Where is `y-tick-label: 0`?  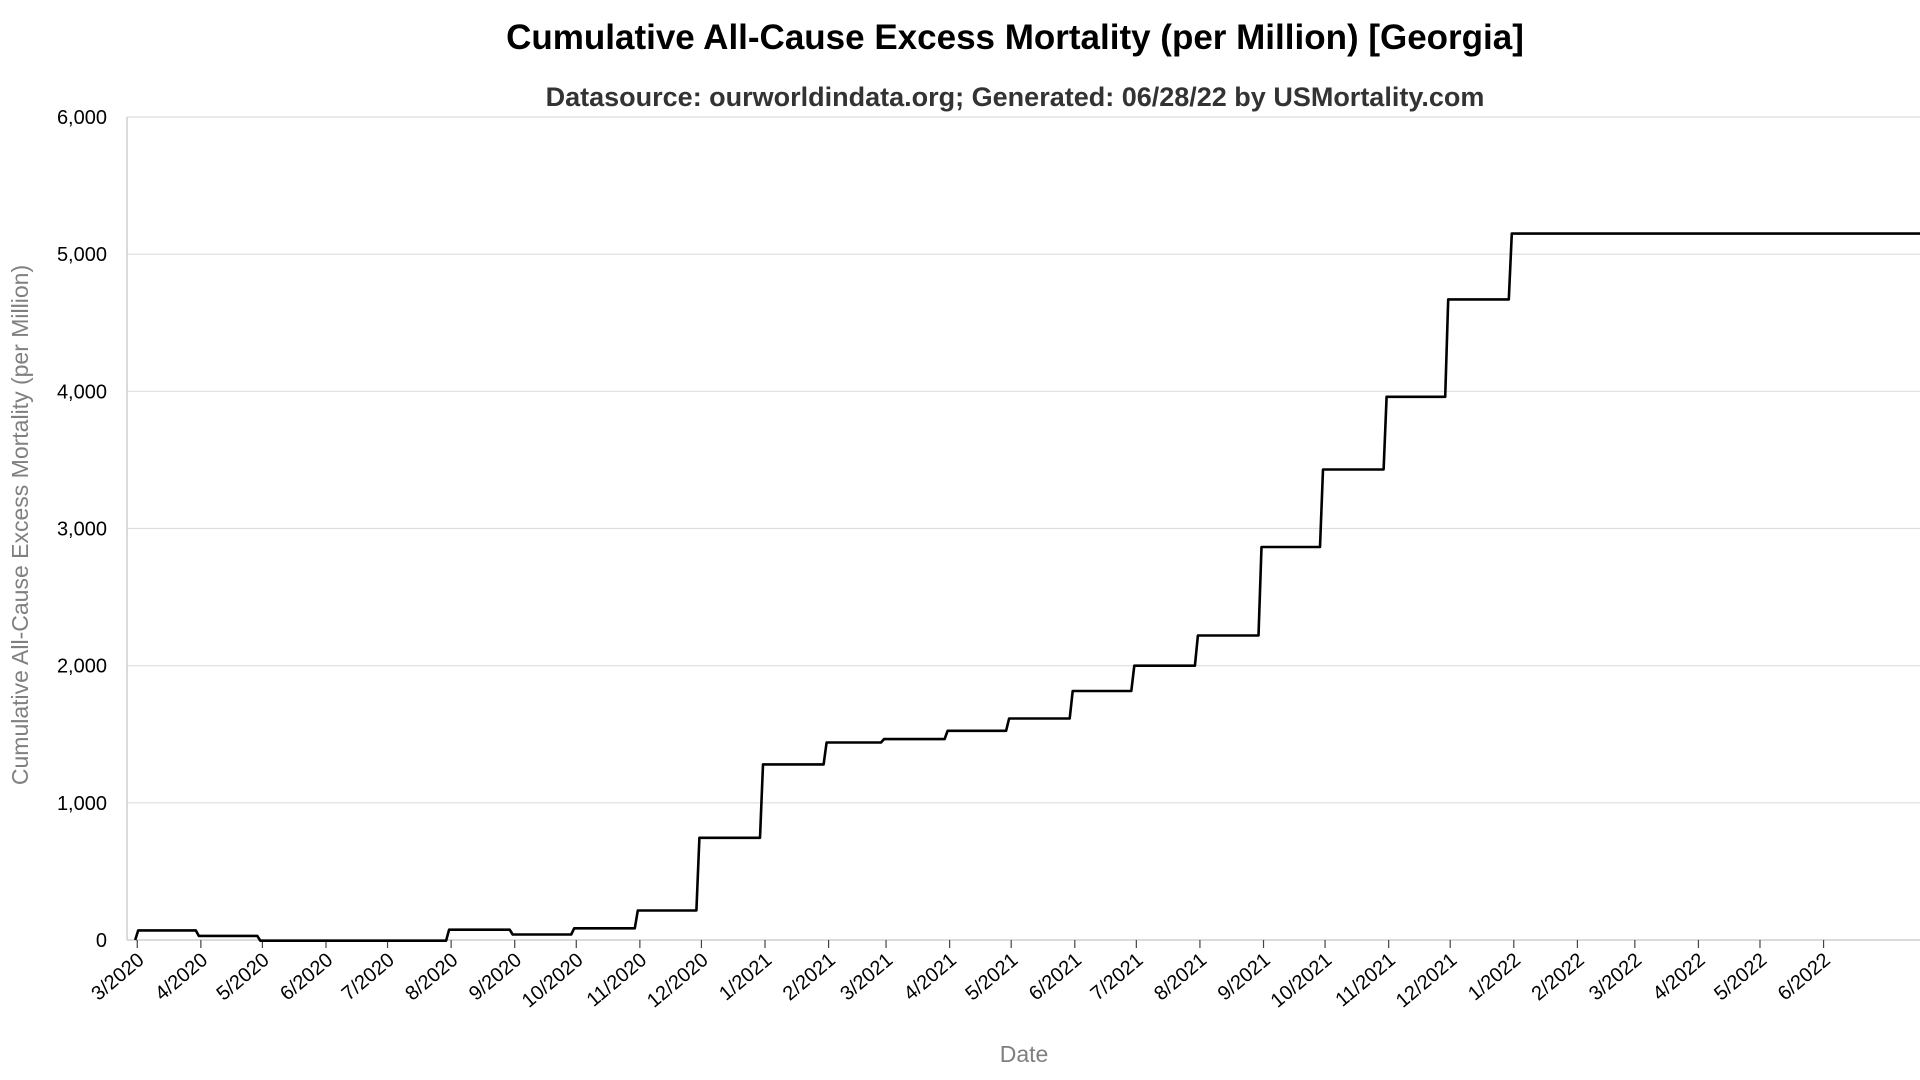 y-tick-label: 0 is located at coordinates (101, 941).